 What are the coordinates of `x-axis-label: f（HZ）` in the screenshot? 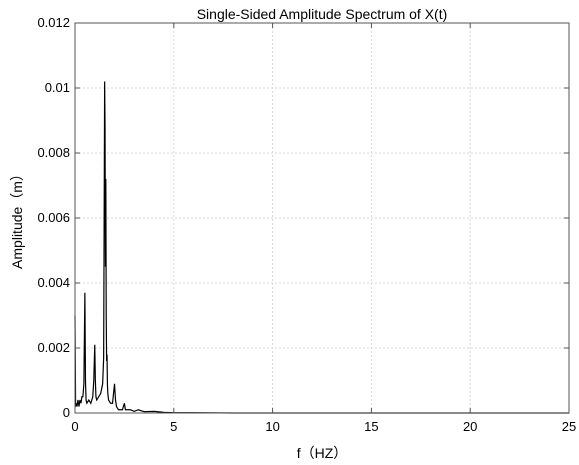 It's located at (322, 453).